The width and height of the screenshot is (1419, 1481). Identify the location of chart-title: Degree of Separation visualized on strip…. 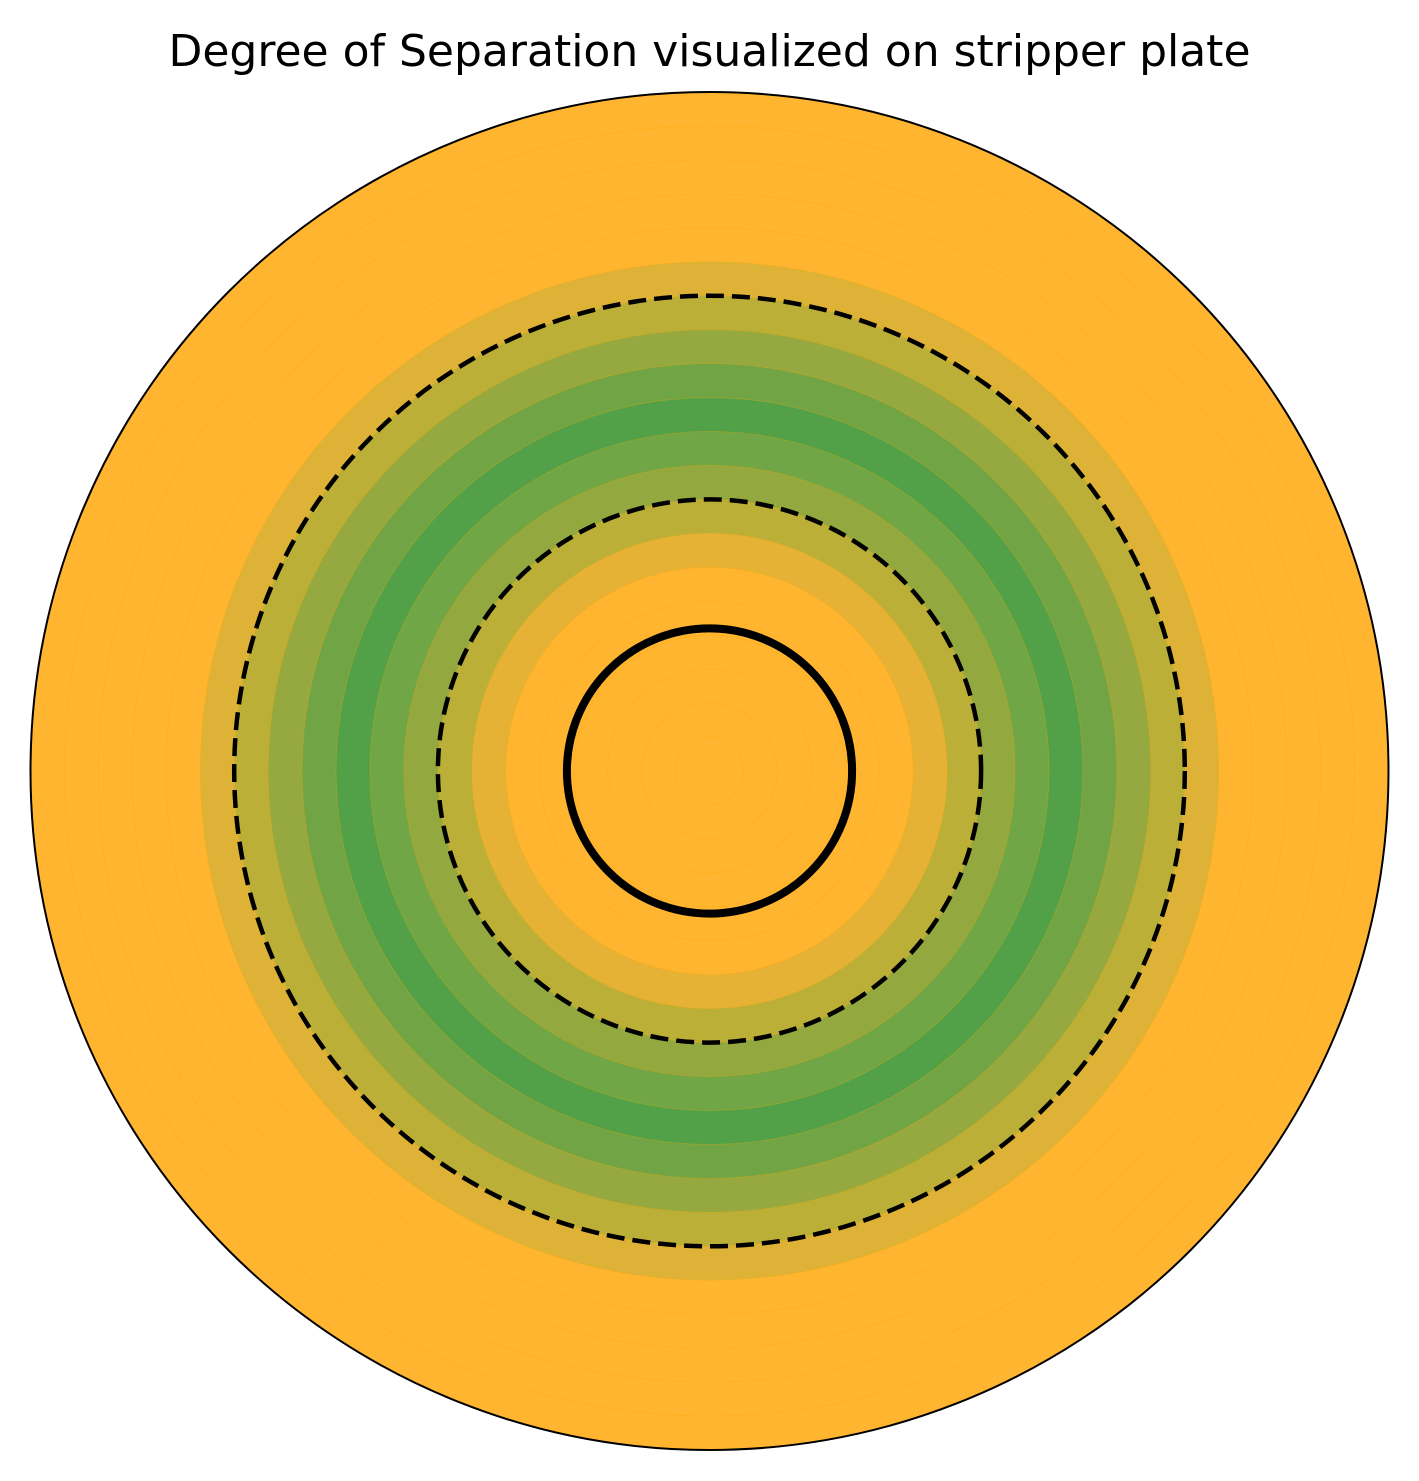
(709, 51).